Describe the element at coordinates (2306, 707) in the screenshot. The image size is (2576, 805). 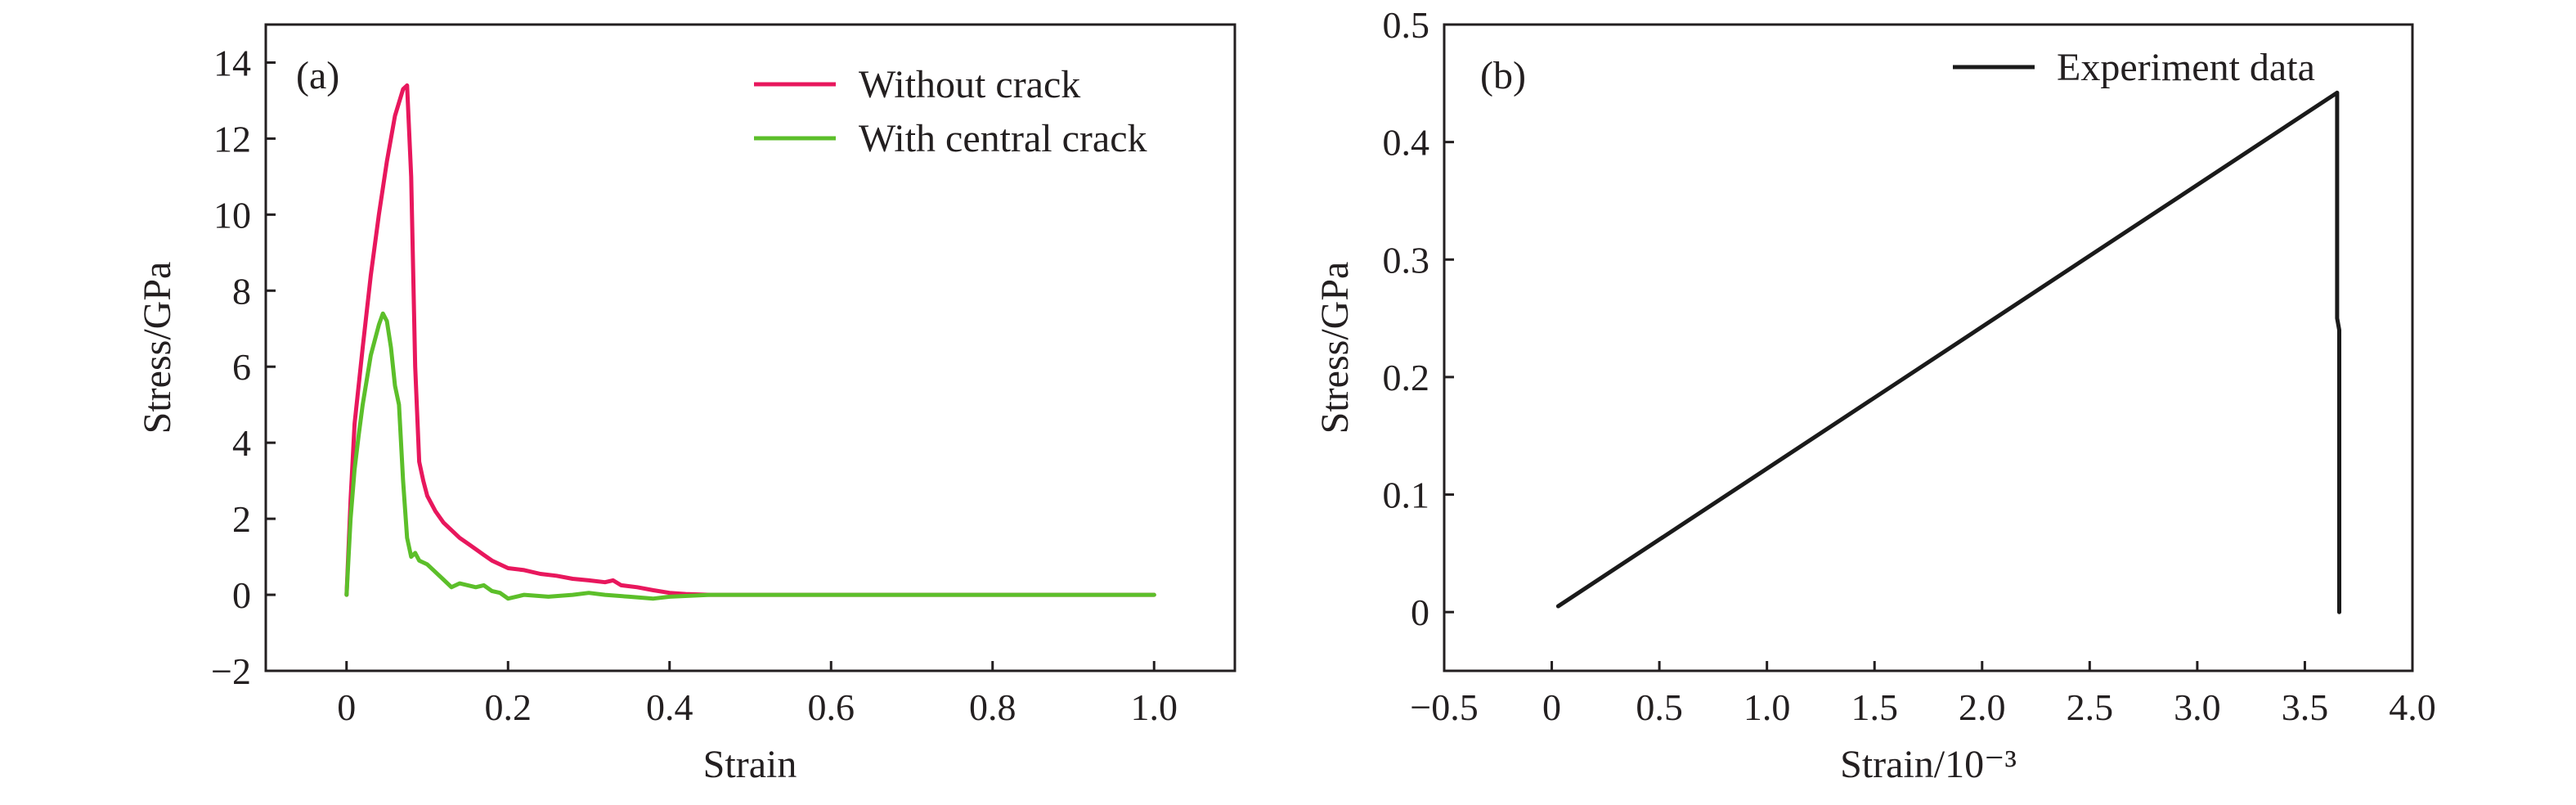
I see `x-tick-label: 3.5` at that location.